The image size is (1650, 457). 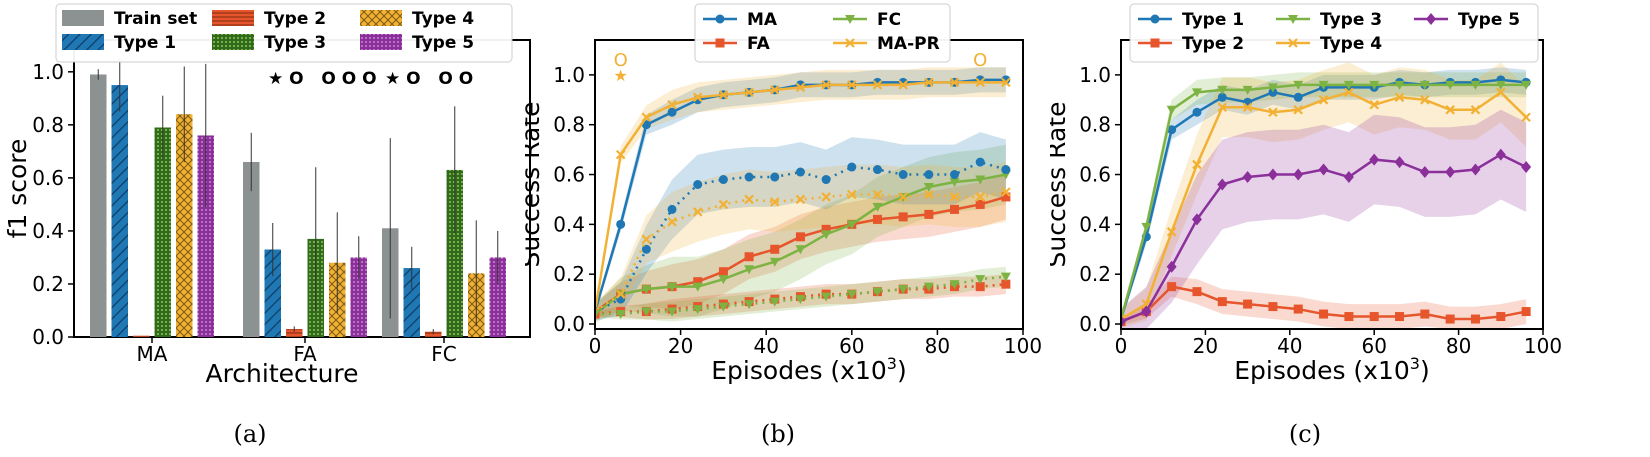 What do you see at coordinates (1095, 125) in the screenshot?
I see `y-tick-label: 0.8` at bounding box center [1095, 125].